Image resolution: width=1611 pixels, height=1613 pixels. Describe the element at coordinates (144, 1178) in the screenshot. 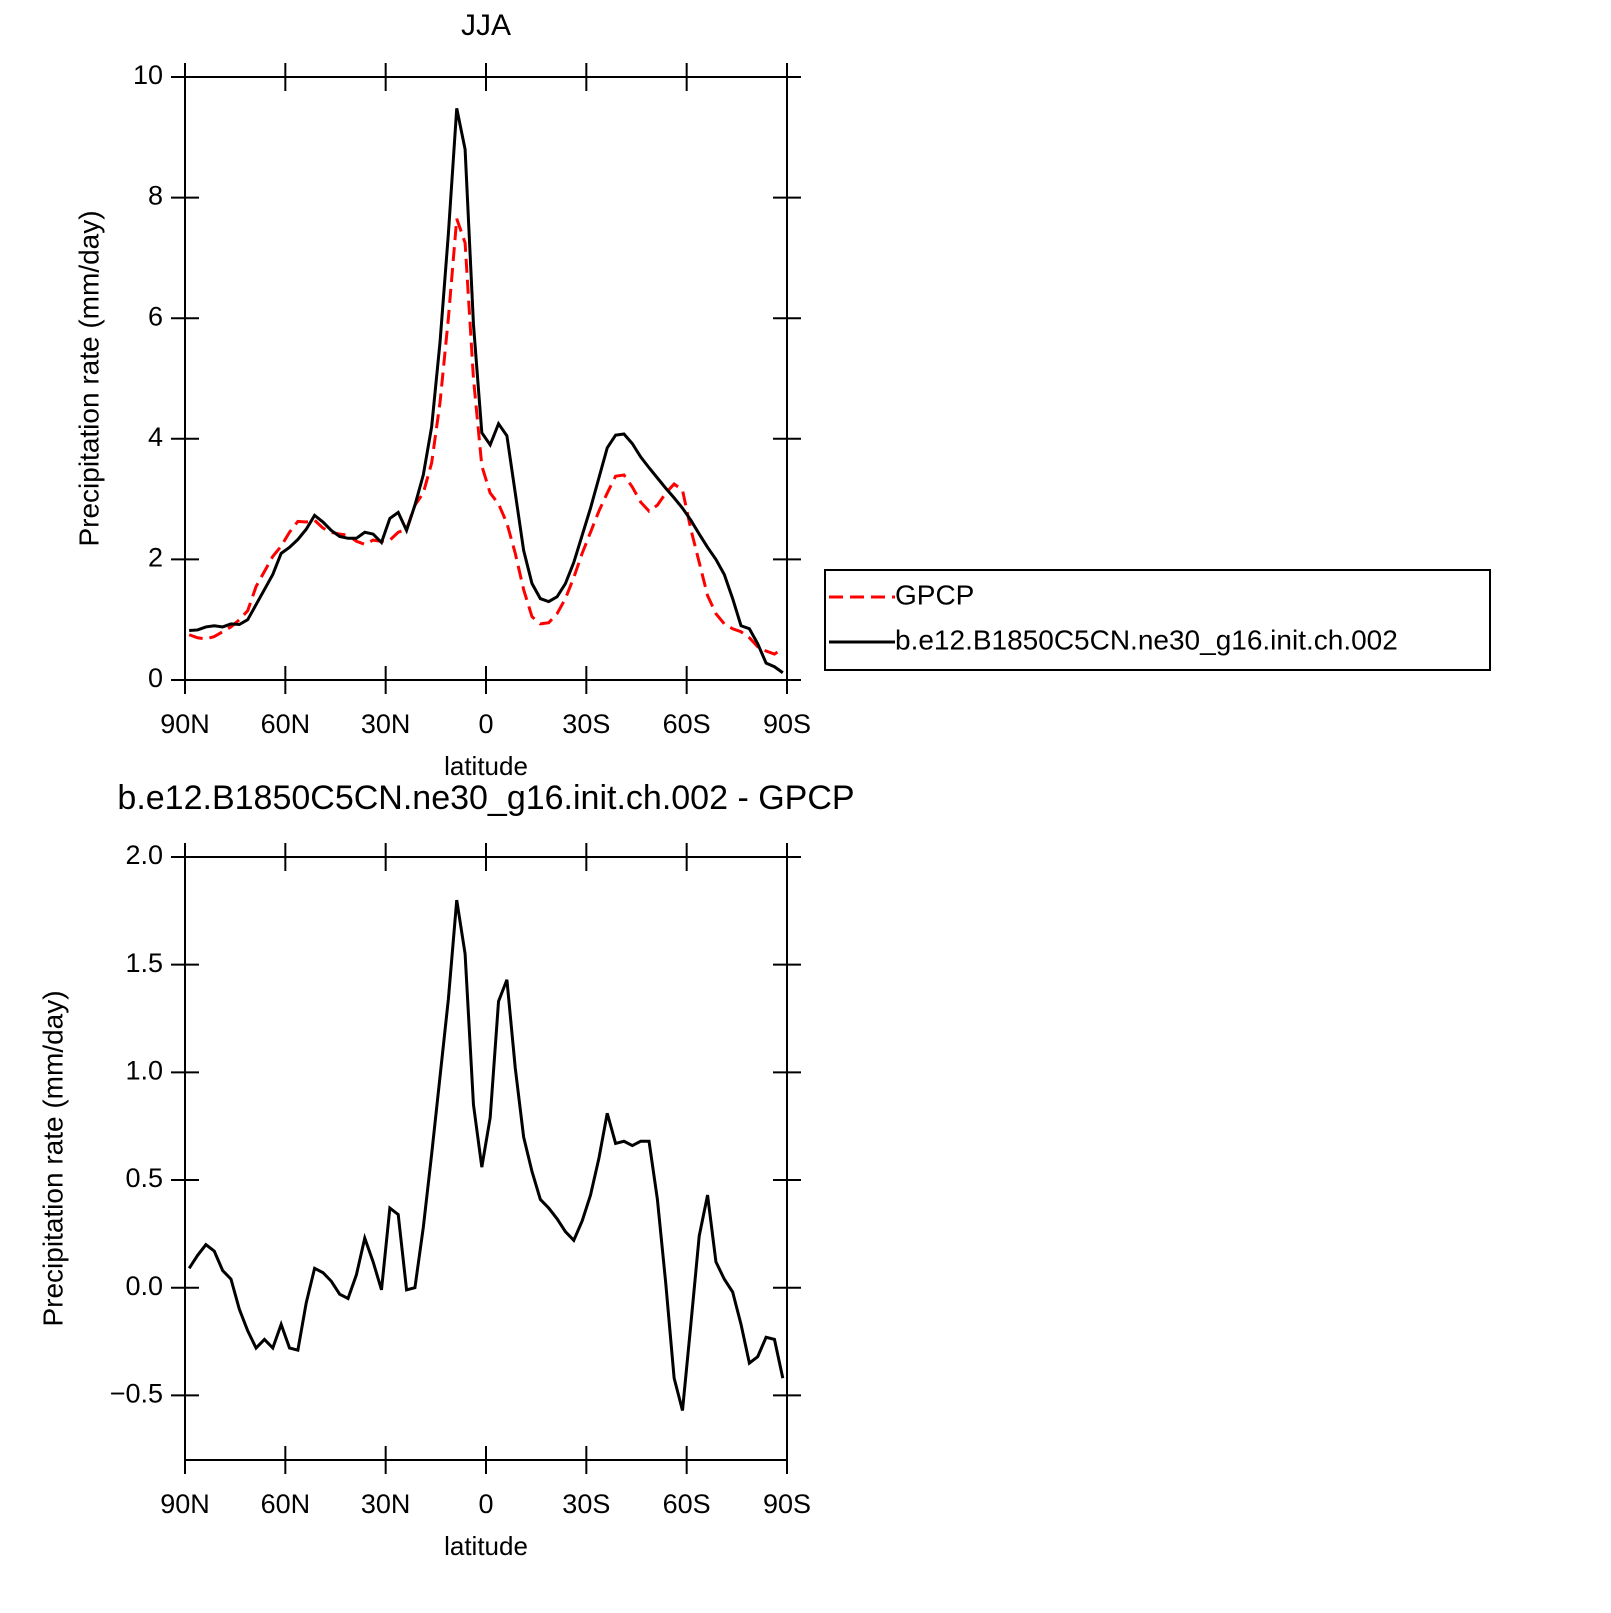

I see `y-tick-label: 0.5` at that location.